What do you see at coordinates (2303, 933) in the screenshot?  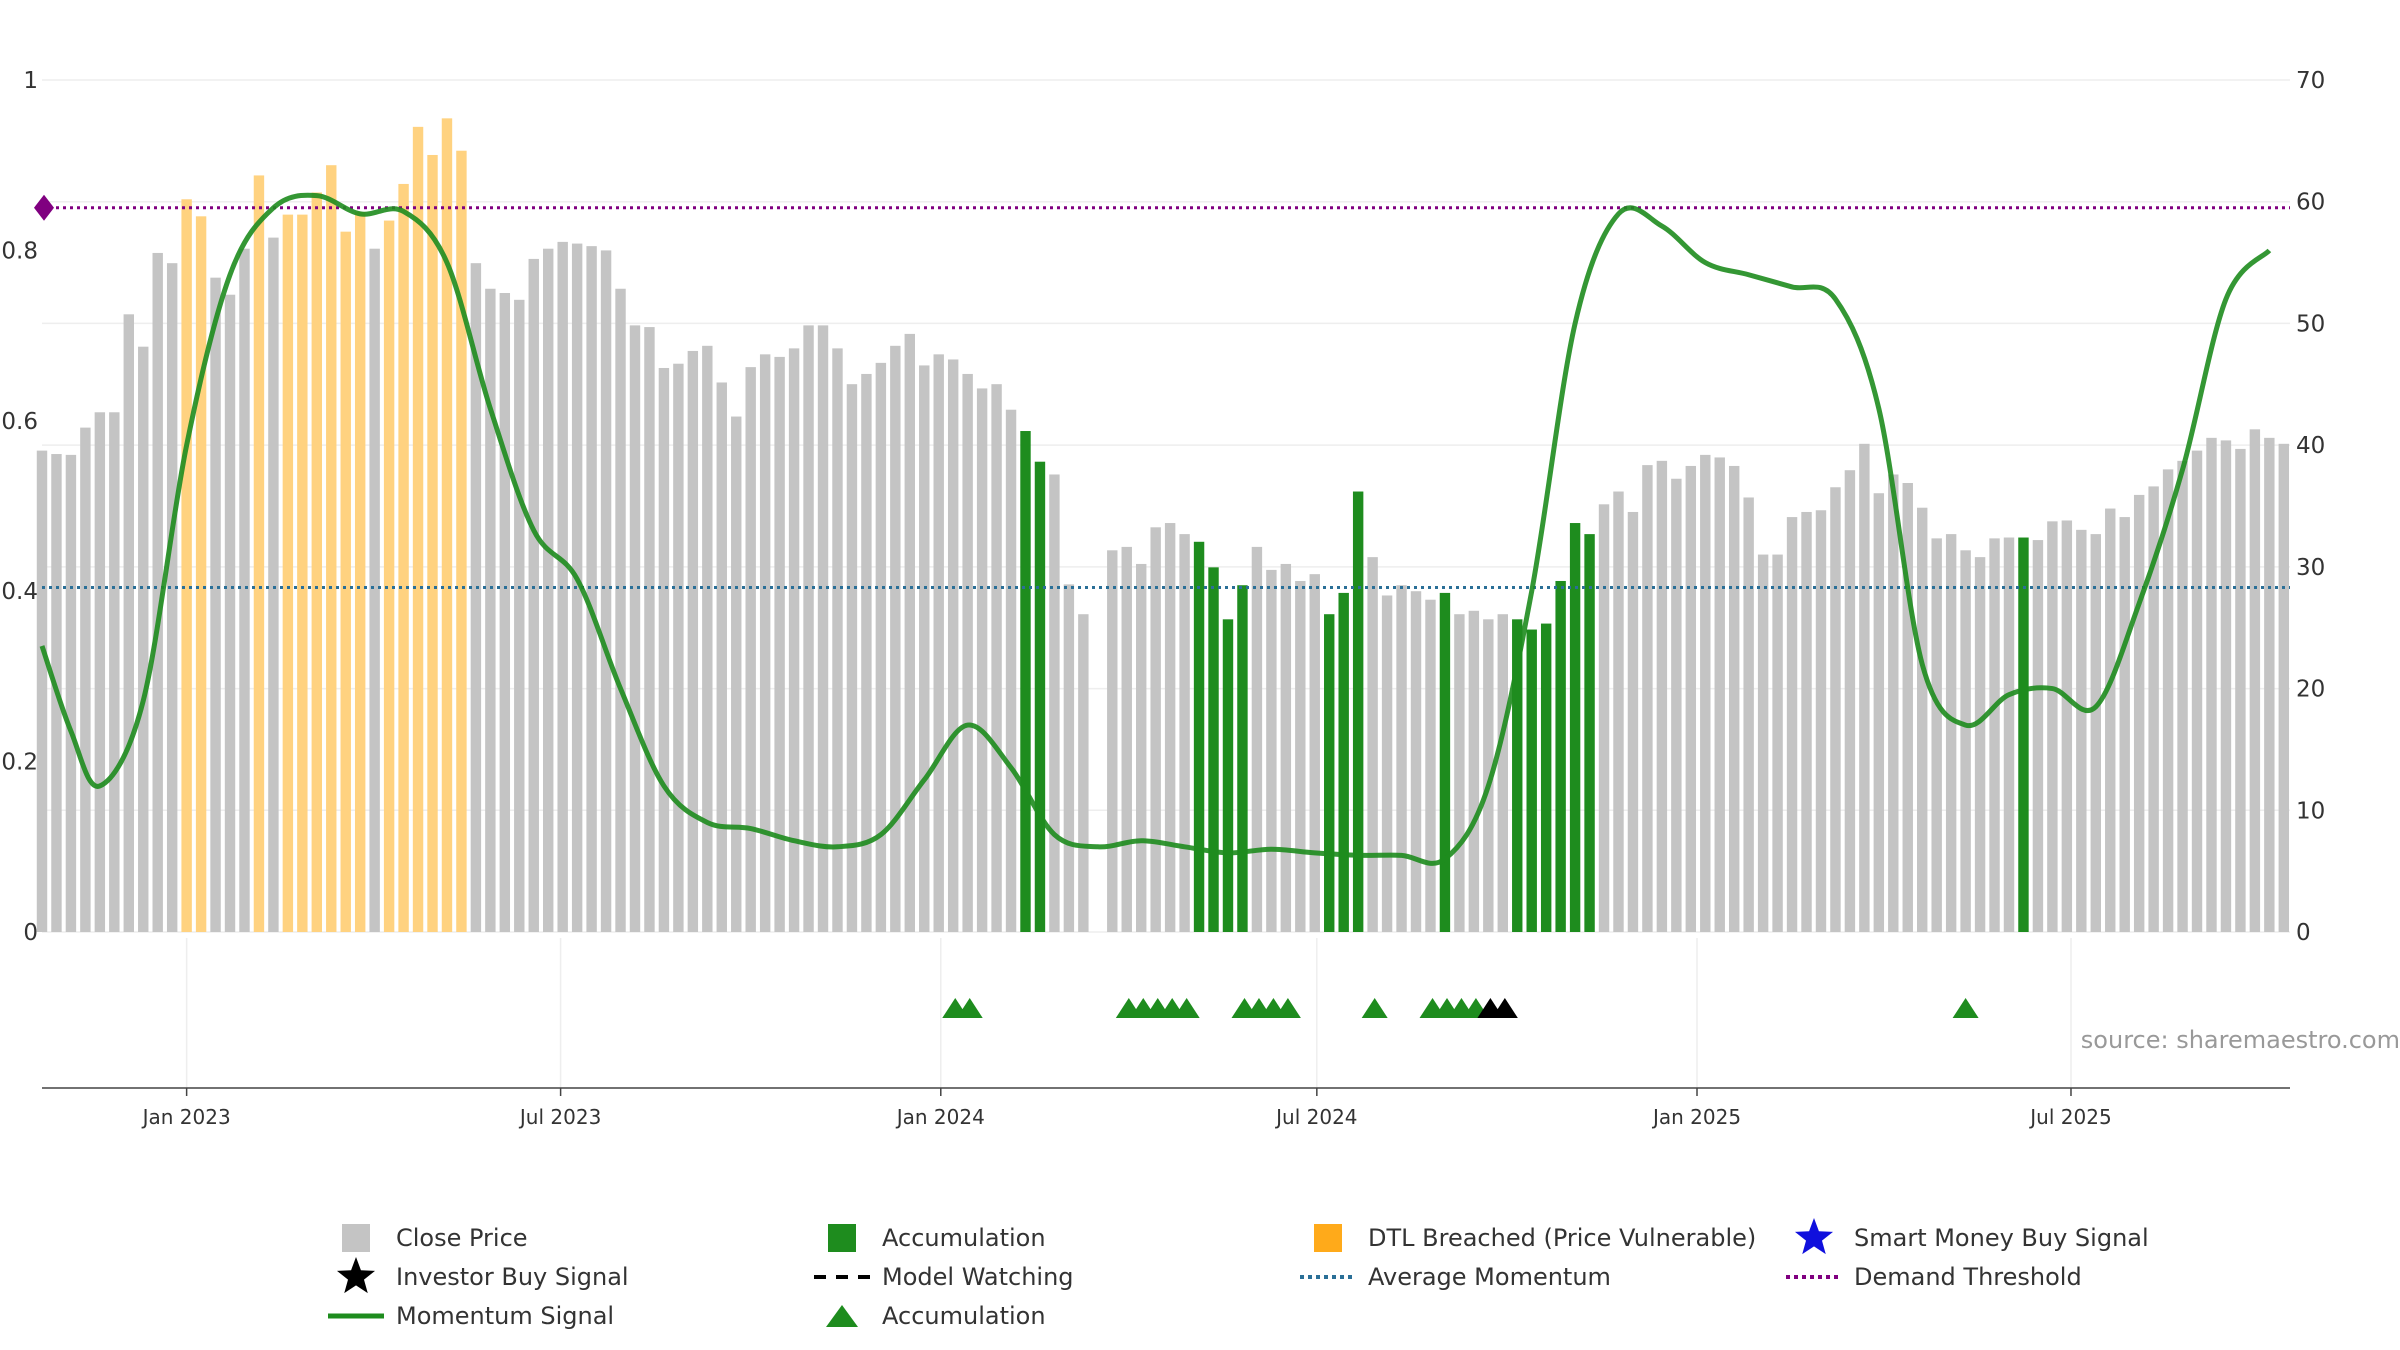 I see `right-tick-label: 0` at bounding box center [2303, 933].